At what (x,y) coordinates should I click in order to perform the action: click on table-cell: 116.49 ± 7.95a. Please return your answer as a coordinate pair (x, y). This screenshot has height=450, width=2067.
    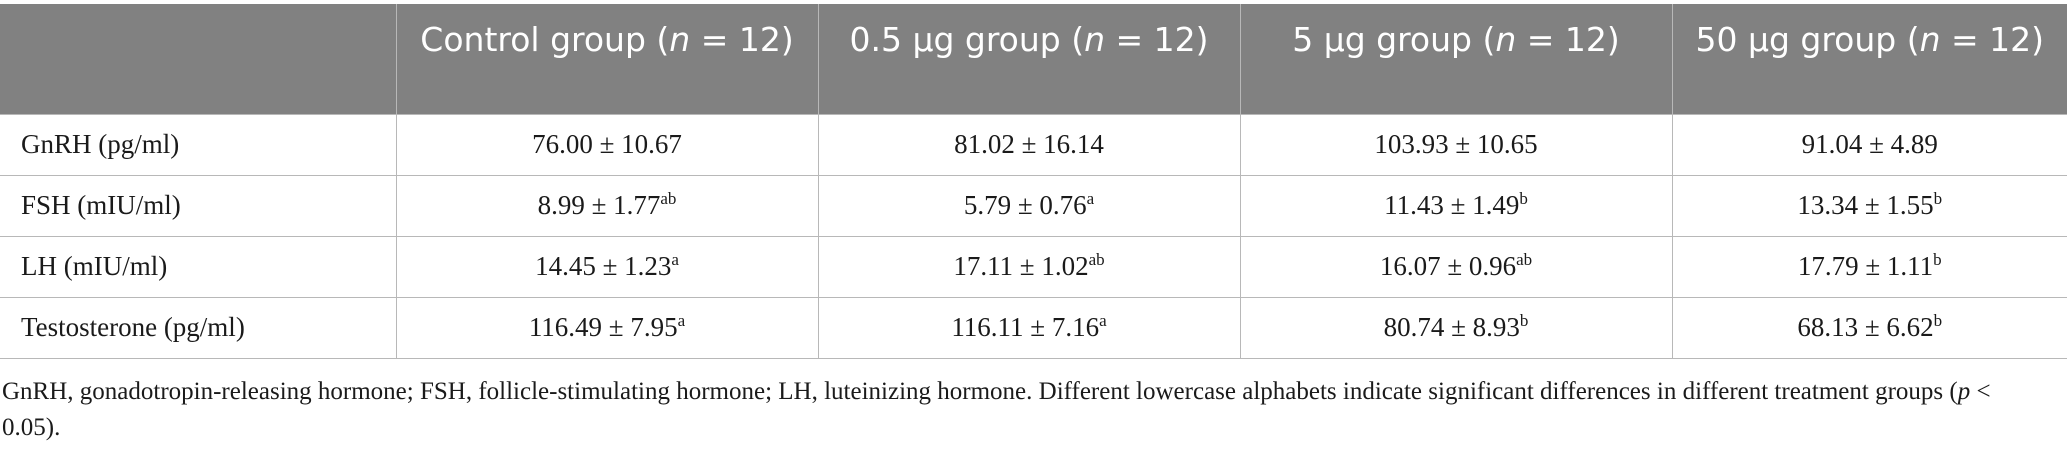
    Looking at the image, I should click on (607, 327).